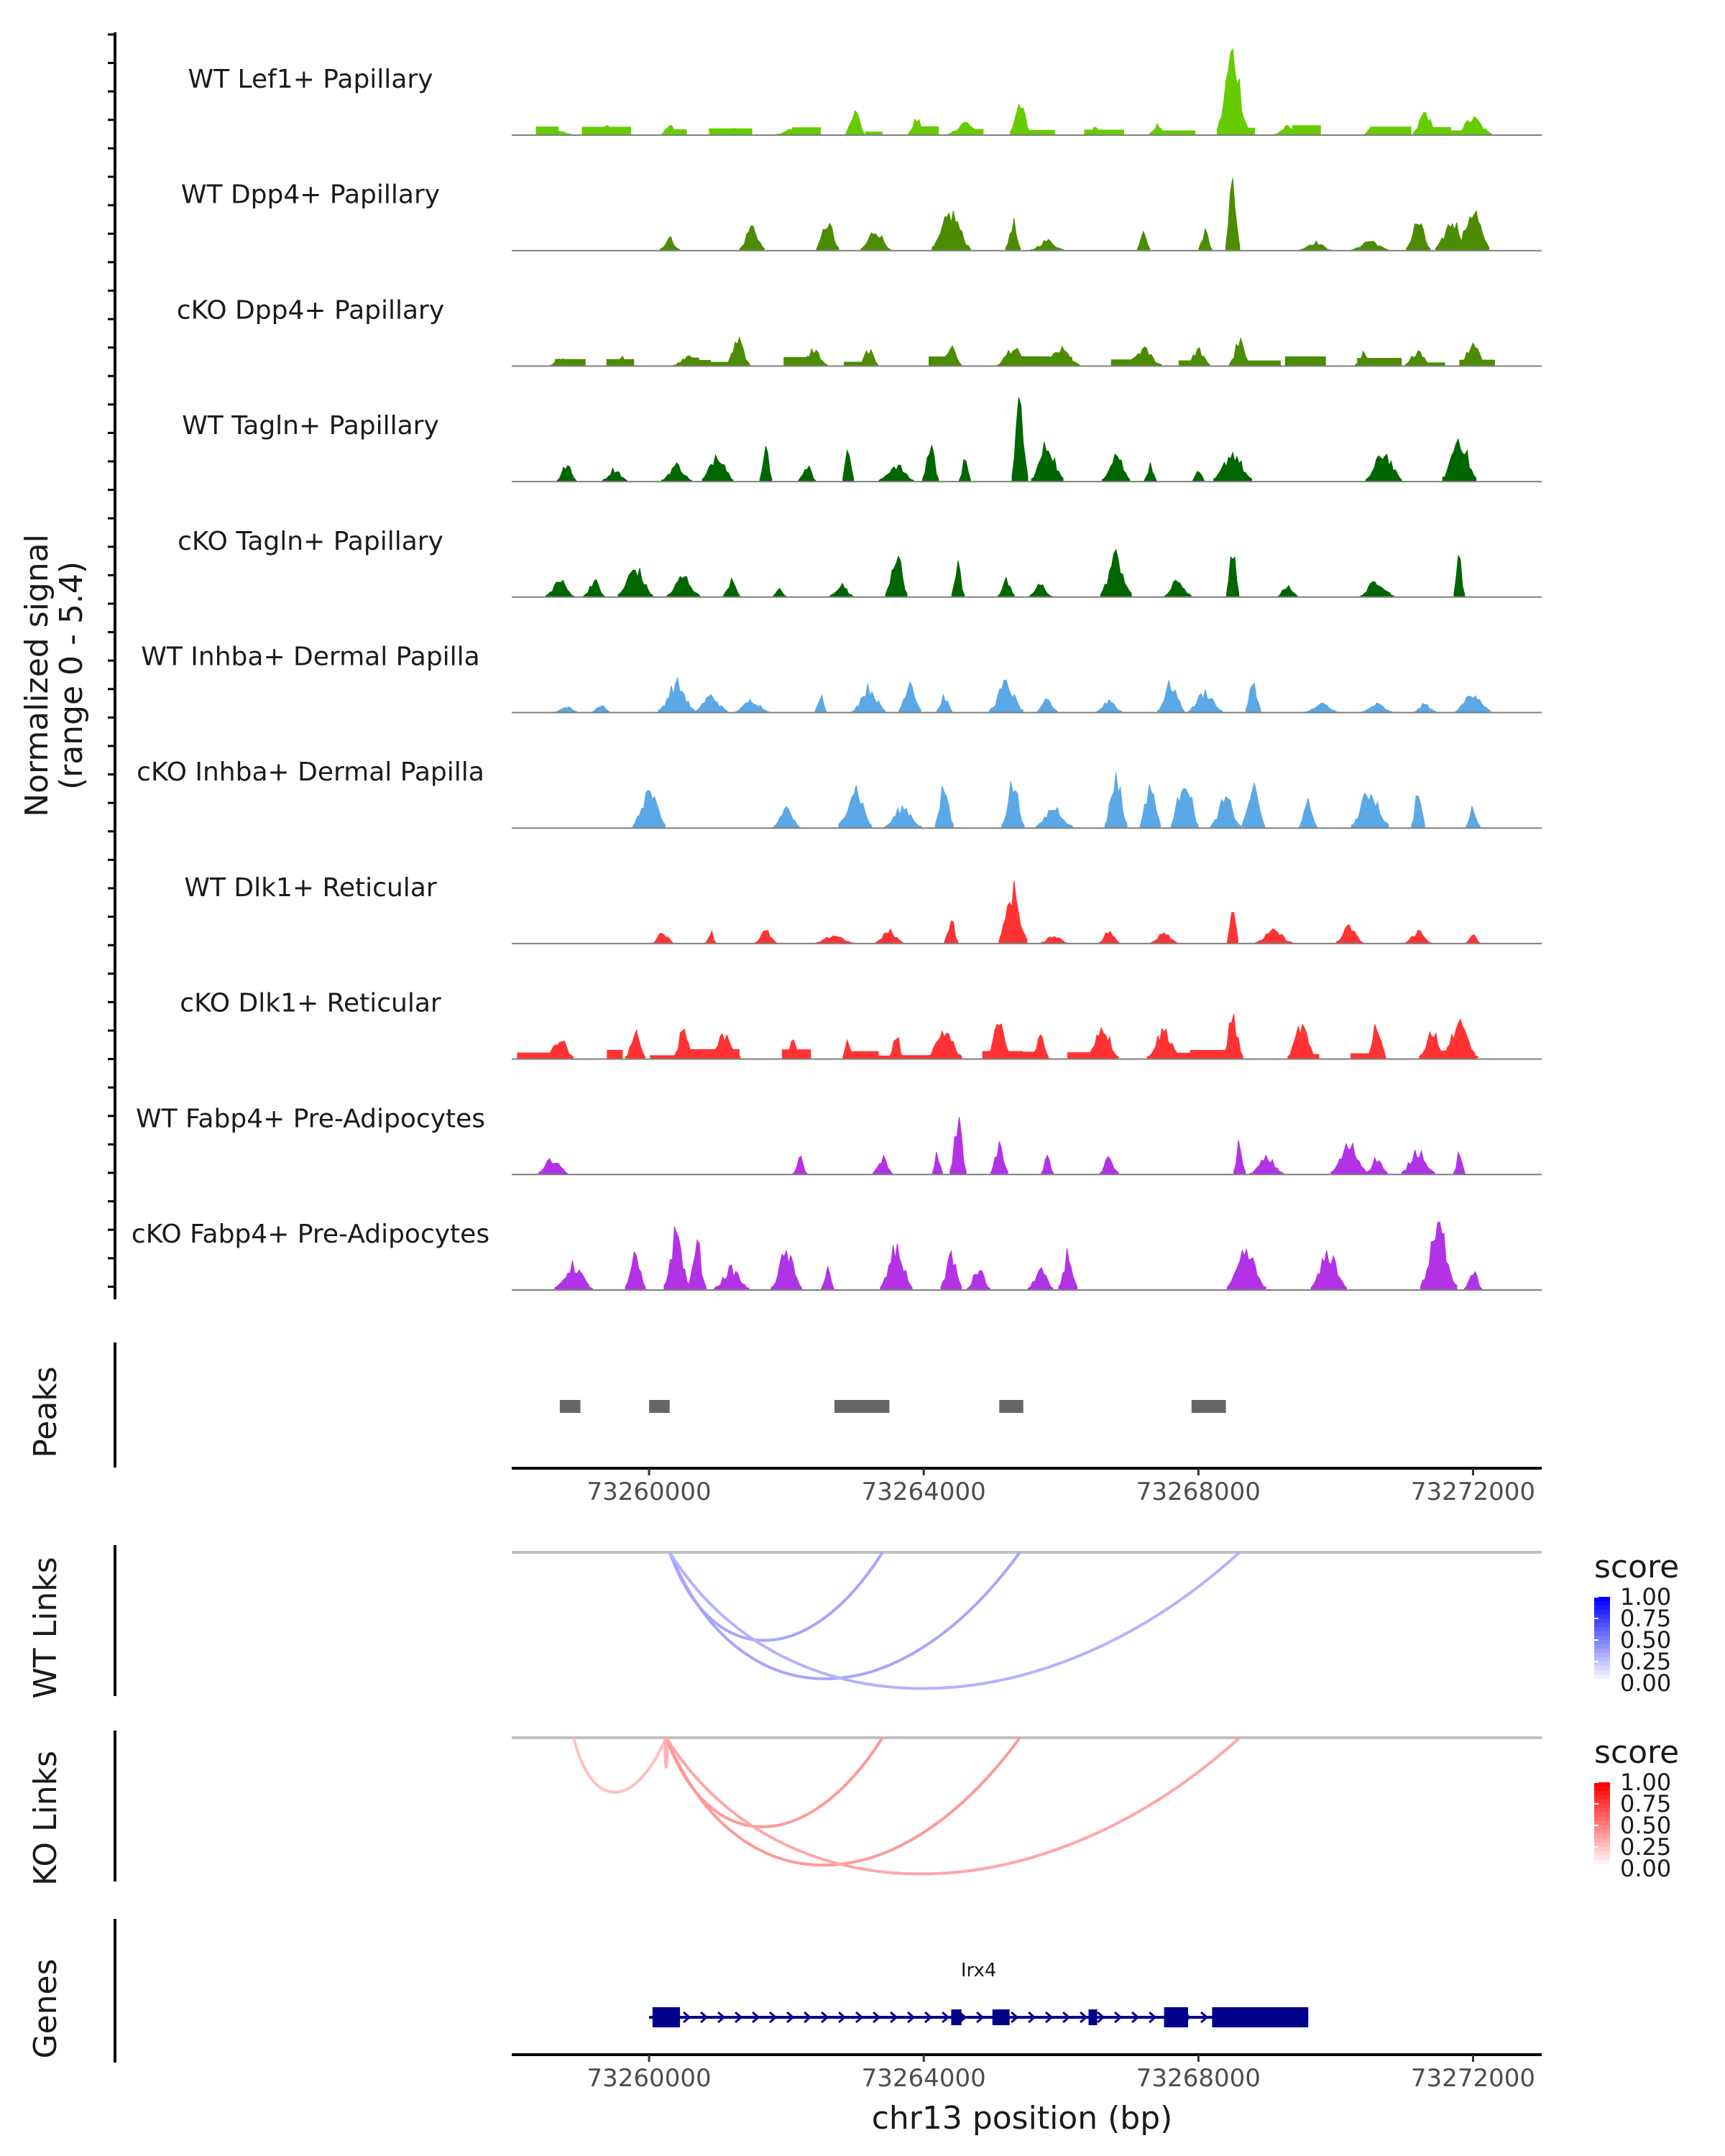 This screenshot has width=1725, height=2156. What do you see at coordinates (649, 2078) in the screenshot?
I see `x-axis-tick-label: 73260000` at bounding box center [649, 2078].